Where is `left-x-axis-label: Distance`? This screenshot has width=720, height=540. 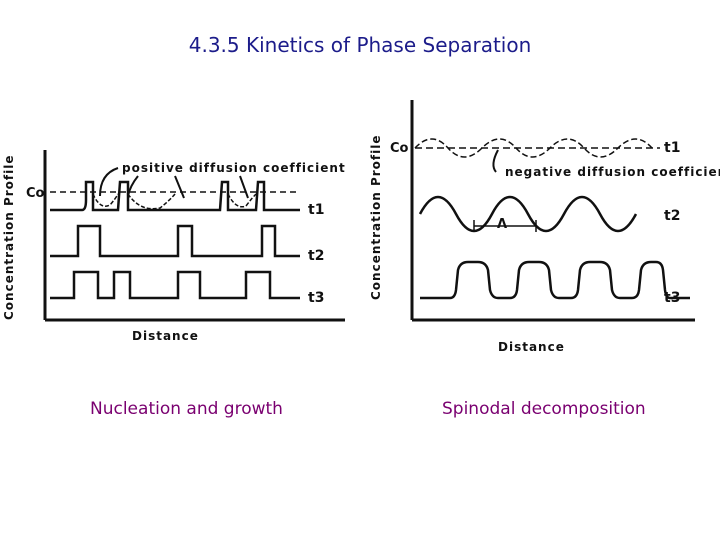
left-x-axis-label: Distance is located at coordinates (165, 336).